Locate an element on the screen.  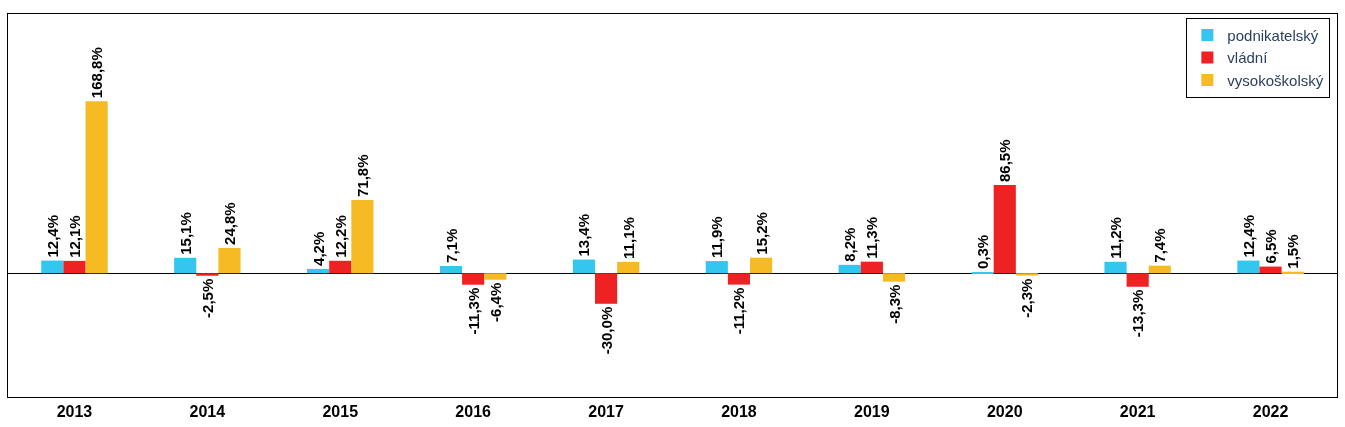
x-tick-label: 2019 is located at coordinates (872, 412).